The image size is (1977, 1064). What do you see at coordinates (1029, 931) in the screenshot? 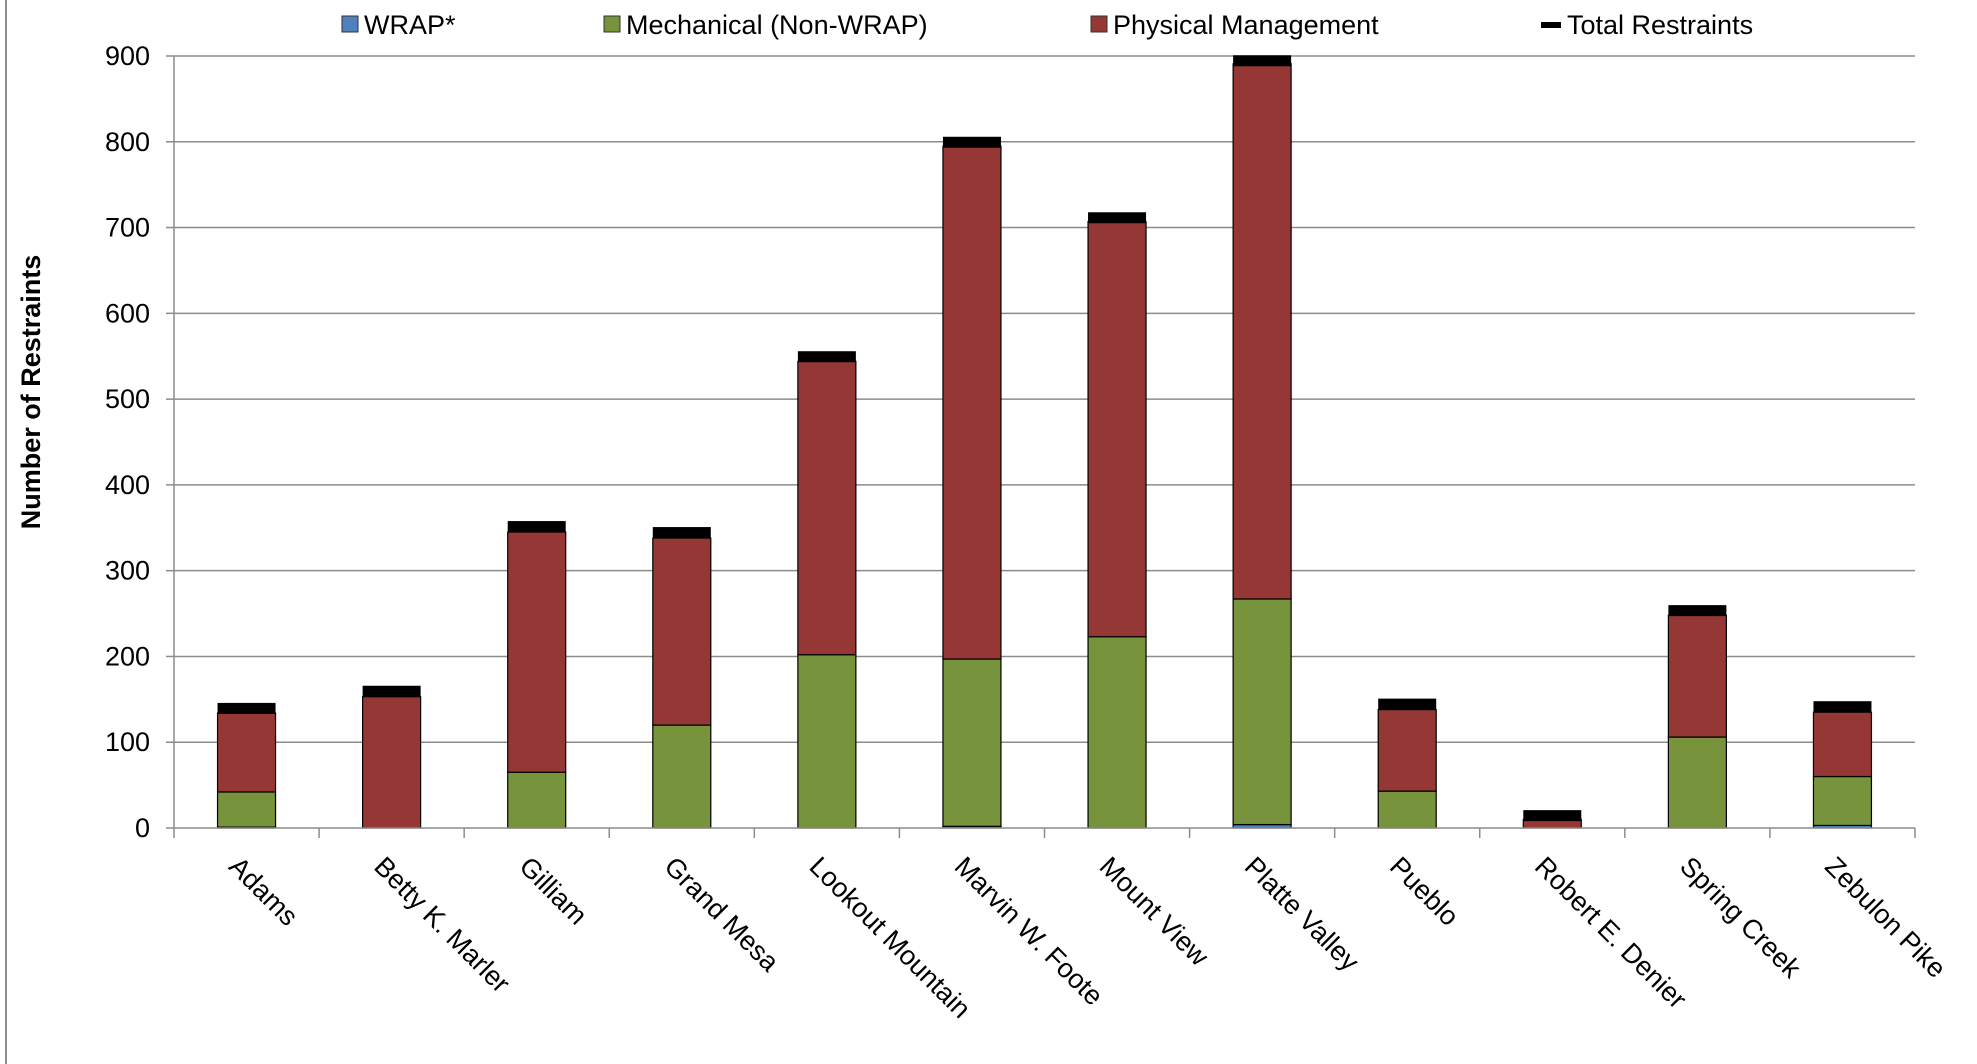
I see `category-label: Marvin W. Foote` at bounding box center [1029, 931].